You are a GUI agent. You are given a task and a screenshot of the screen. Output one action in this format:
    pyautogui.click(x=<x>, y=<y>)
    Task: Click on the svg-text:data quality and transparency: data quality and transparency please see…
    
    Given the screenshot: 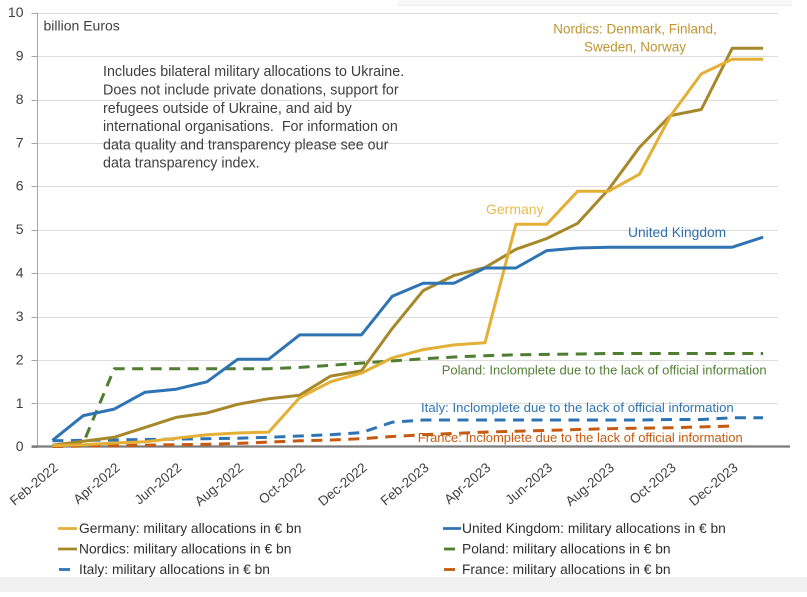 What is the action you would take?
    pyautogui.click(x=246, y=145)
    